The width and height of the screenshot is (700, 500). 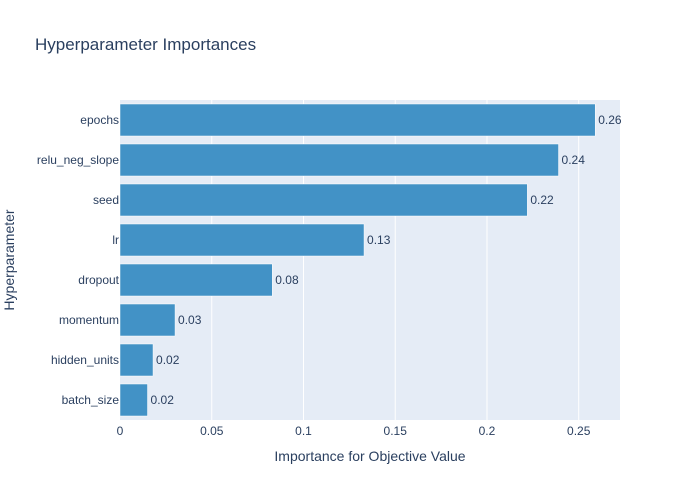 What do you see at coordinates (579, 431) in the screenshot?
I see `x-tick-label: 0.25` at bounding box center [579, 431].